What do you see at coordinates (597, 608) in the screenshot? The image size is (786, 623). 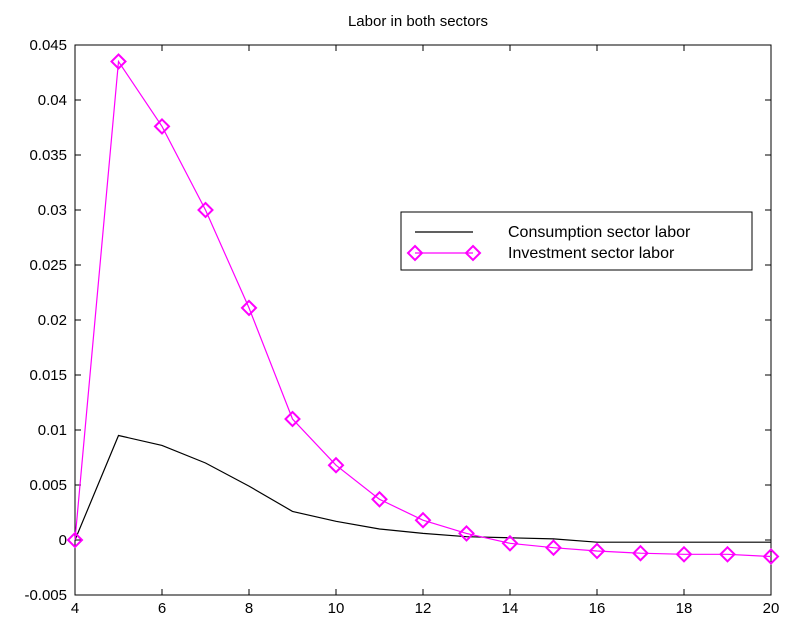 I see `x-tick-label: 16` at bounding box center [597, 608].